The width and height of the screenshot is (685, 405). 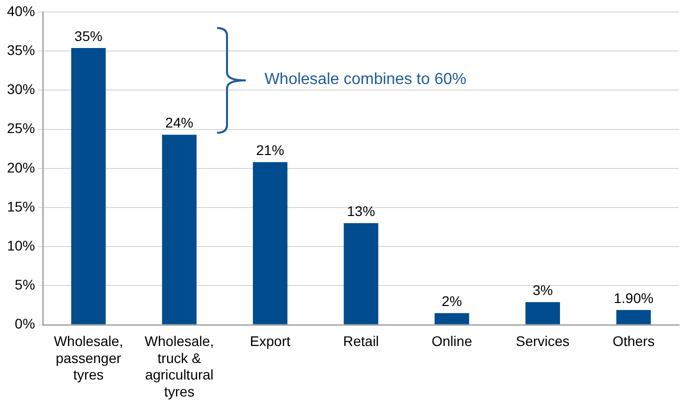 I want to click on x-tick-label: Services, so click(x=543, y=341).